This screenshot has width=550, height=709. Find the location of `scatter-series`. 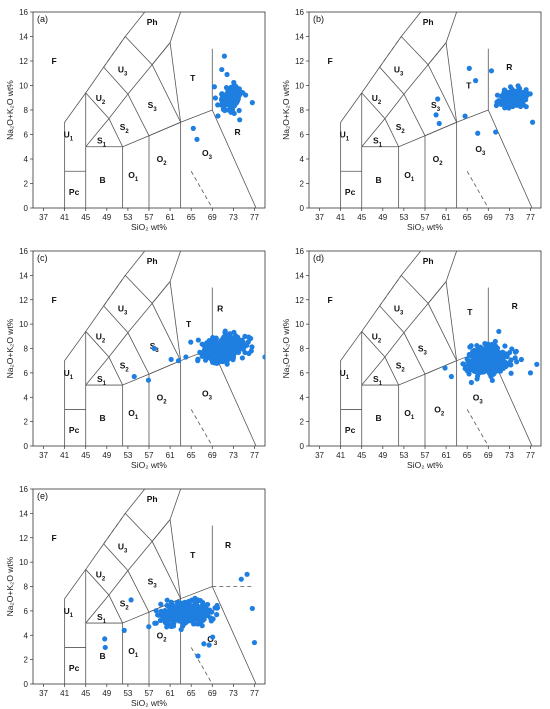

scatter-series is located at coordinates (180, 615).